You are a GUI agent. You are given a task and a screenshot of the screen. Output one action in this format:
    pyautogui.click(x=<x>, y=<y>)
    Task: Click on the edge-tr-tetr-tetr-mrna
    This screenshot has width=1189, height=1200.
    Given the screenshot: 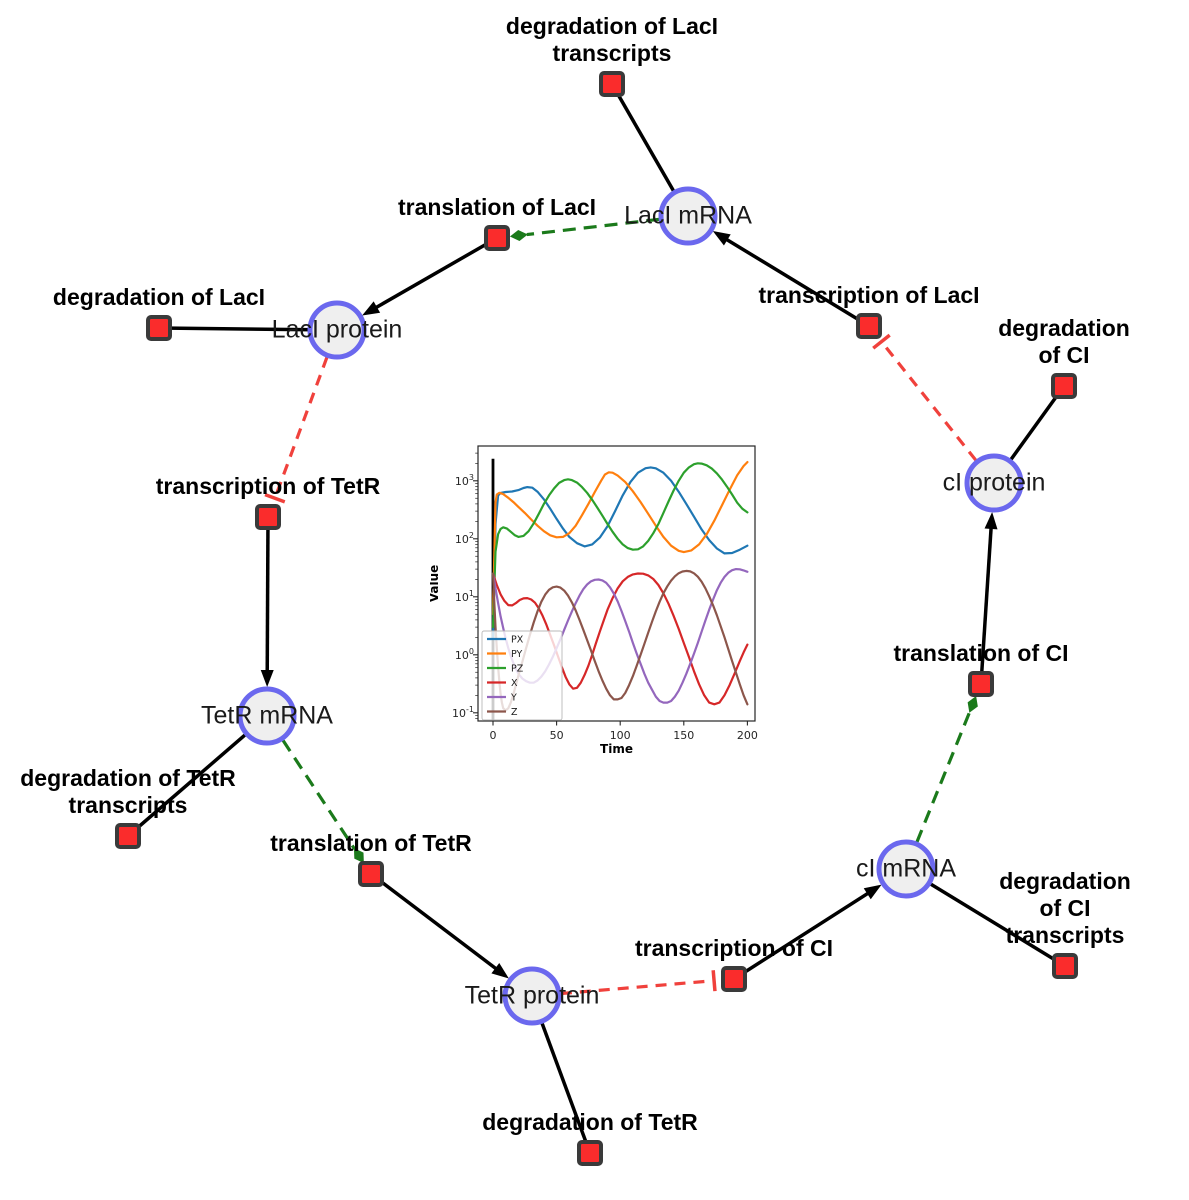 What is the action you would take?
    pyautogui.click(x=267, y=602)
    